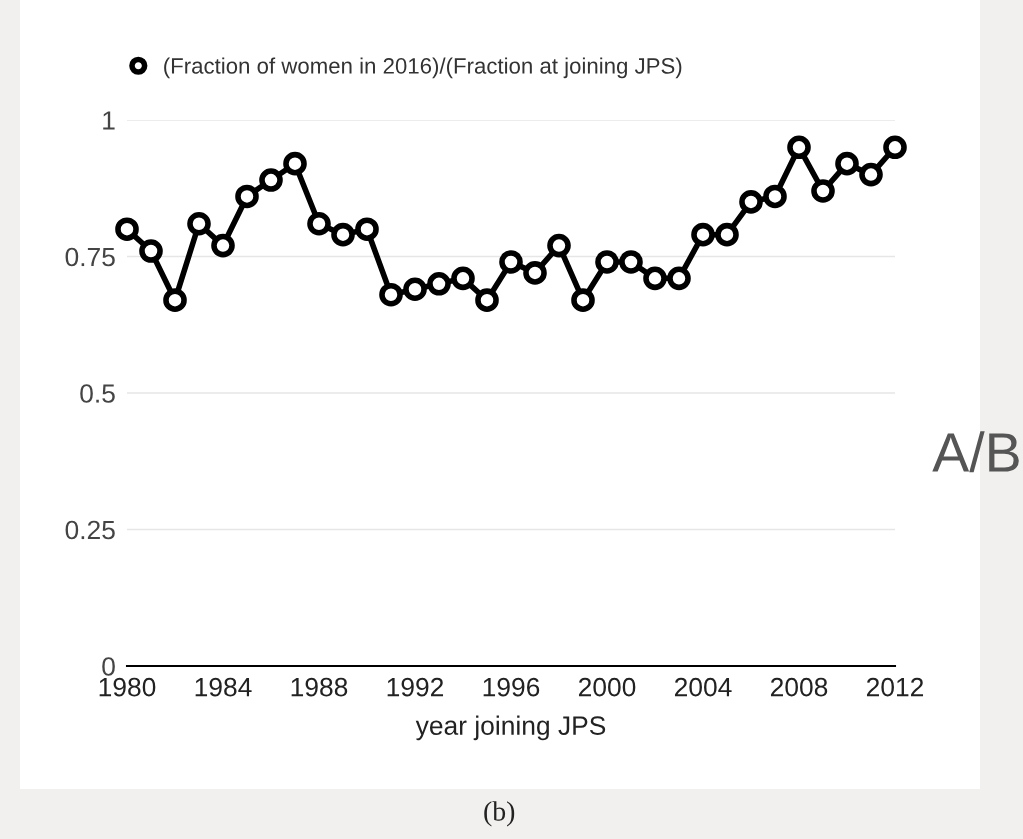  Describe the element at coordinates (415, 687) in the screenshot. I see `x-tick-label: 1992` at that location.